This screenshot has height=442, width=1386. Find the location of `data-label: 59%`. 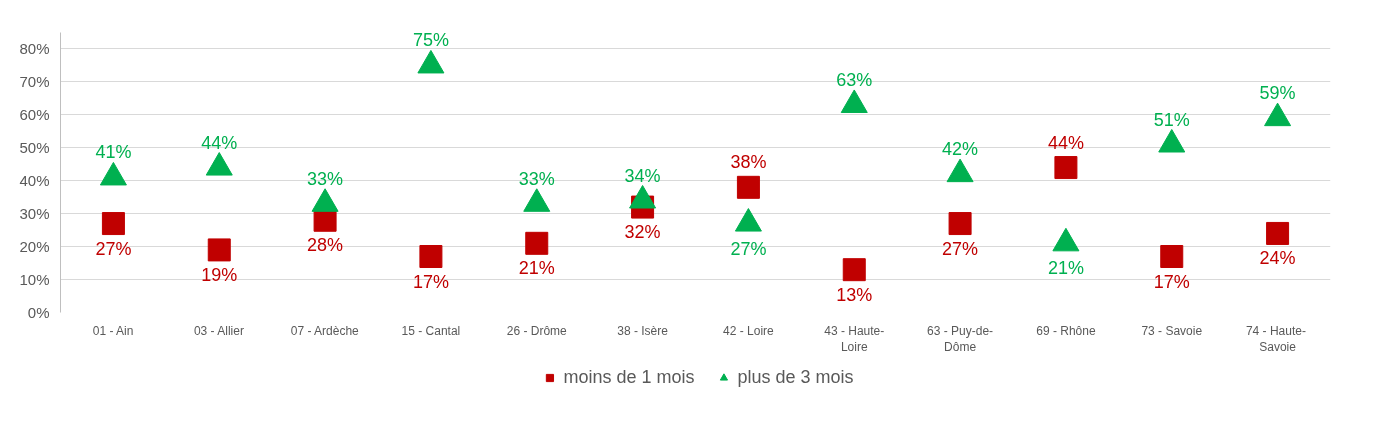

data-label: 59% is located at coordinates (1277, 93).